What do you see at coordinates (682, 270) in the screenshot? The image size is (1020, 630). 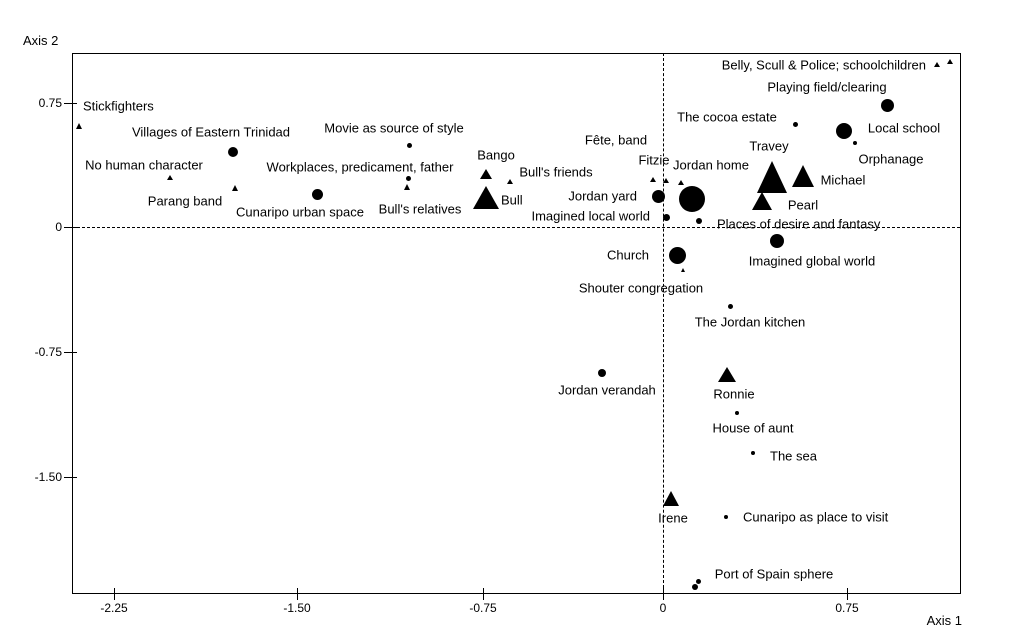 I see `triangle-marker-shouter-congregation` at bounding box center [682, 270].